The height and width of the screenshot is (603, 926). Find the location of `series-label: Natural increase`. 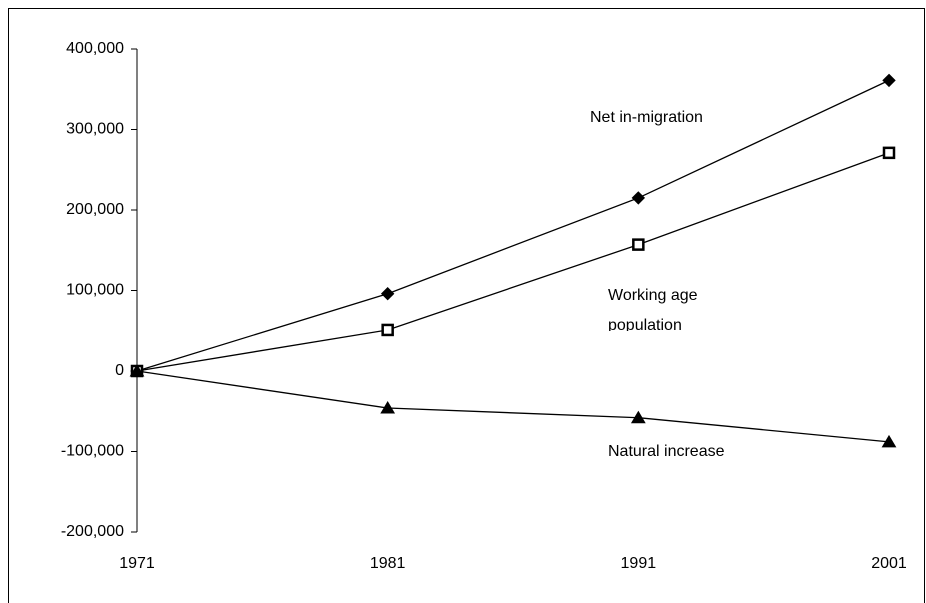

series-label: Natural increase is located at coordinates (666, 451).